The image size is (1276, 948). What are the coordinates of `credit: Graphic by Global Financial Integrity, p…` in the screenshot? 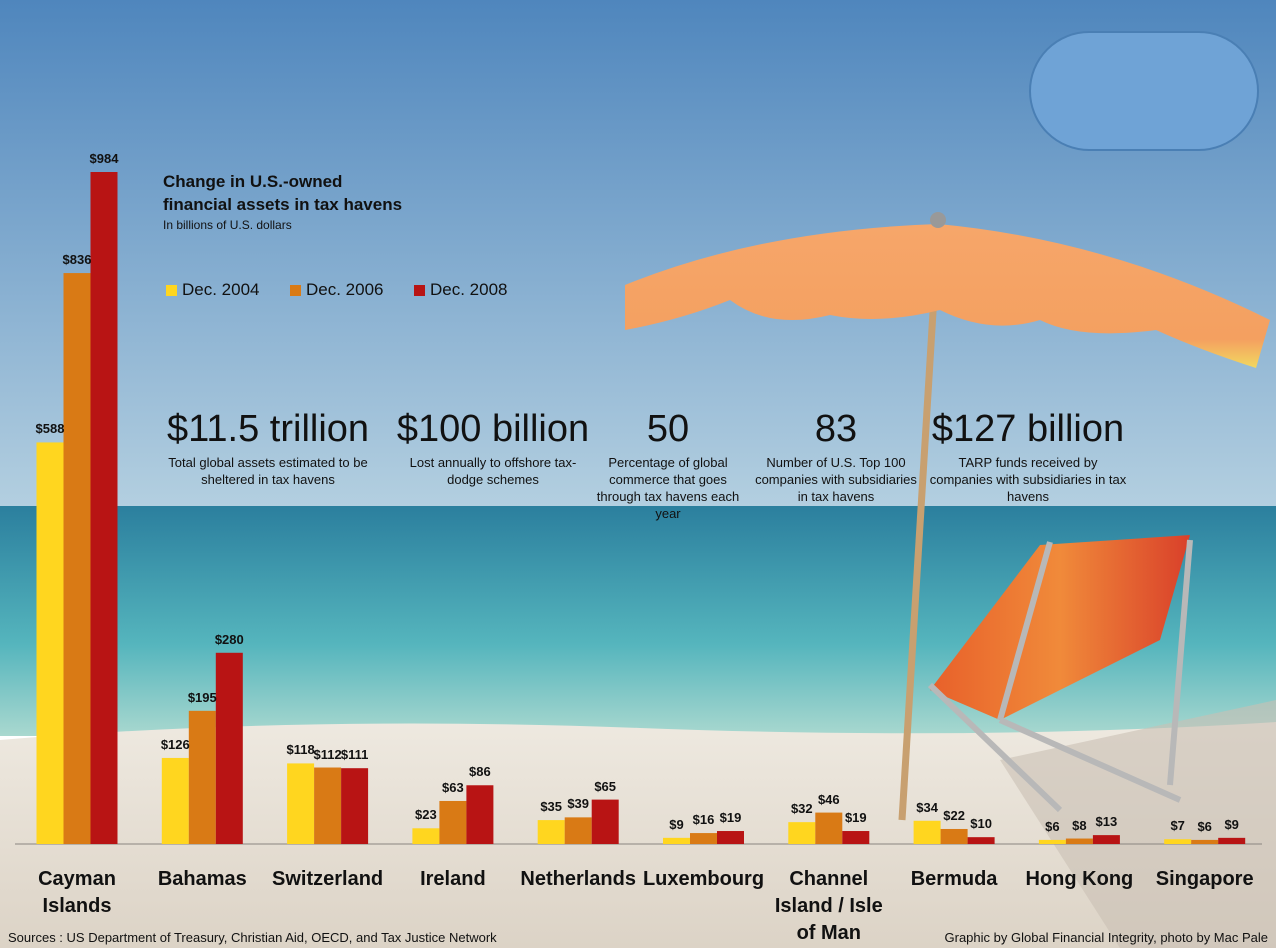 It's located at (1106, 937).